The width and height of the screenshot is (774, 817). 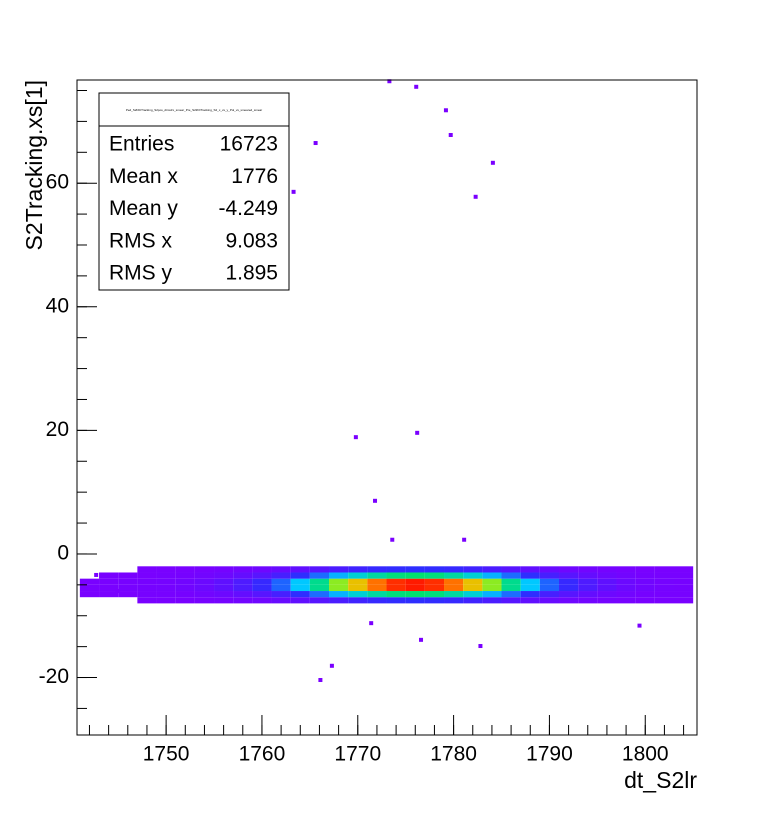 What do you see at coordinates (63, 552) in the screenshot?
I see `y-tick-label: 0` at bounding box center [63, 552].